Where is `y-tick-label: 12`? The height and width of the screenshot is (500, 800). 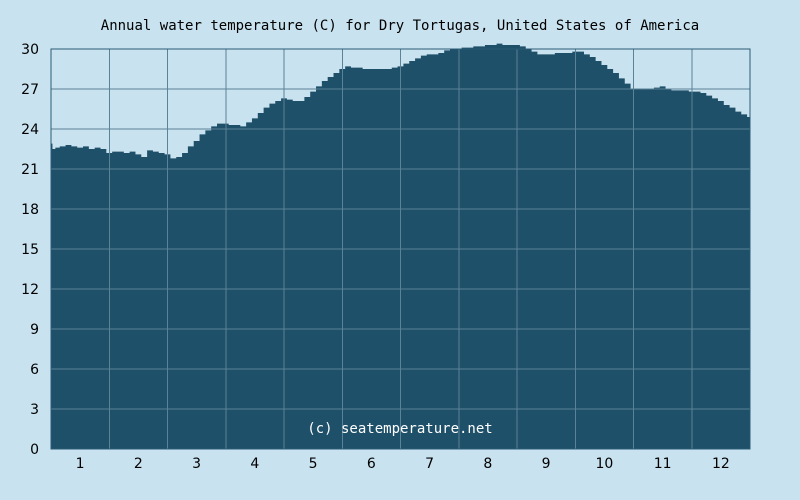 y-tick-label: 12 is located at coordinates (30, 290).